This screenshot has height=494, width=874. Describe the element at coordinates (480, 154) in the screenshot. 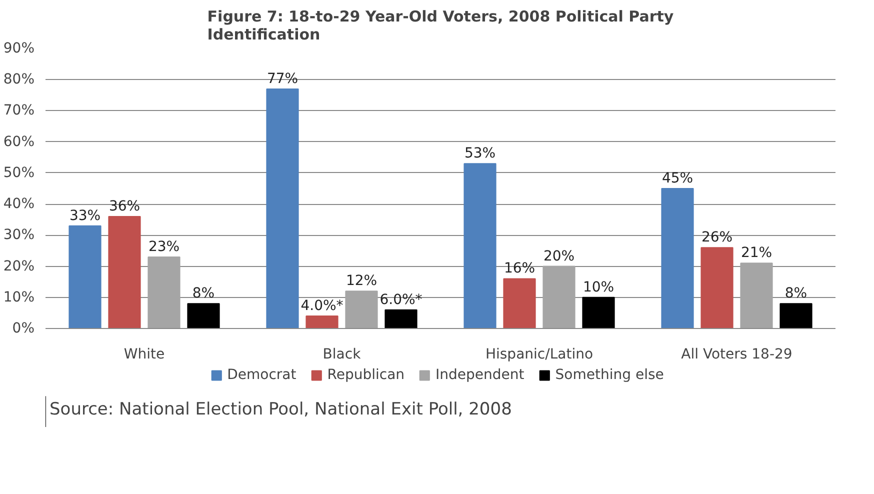

I see `data-label: 53%` at that location.